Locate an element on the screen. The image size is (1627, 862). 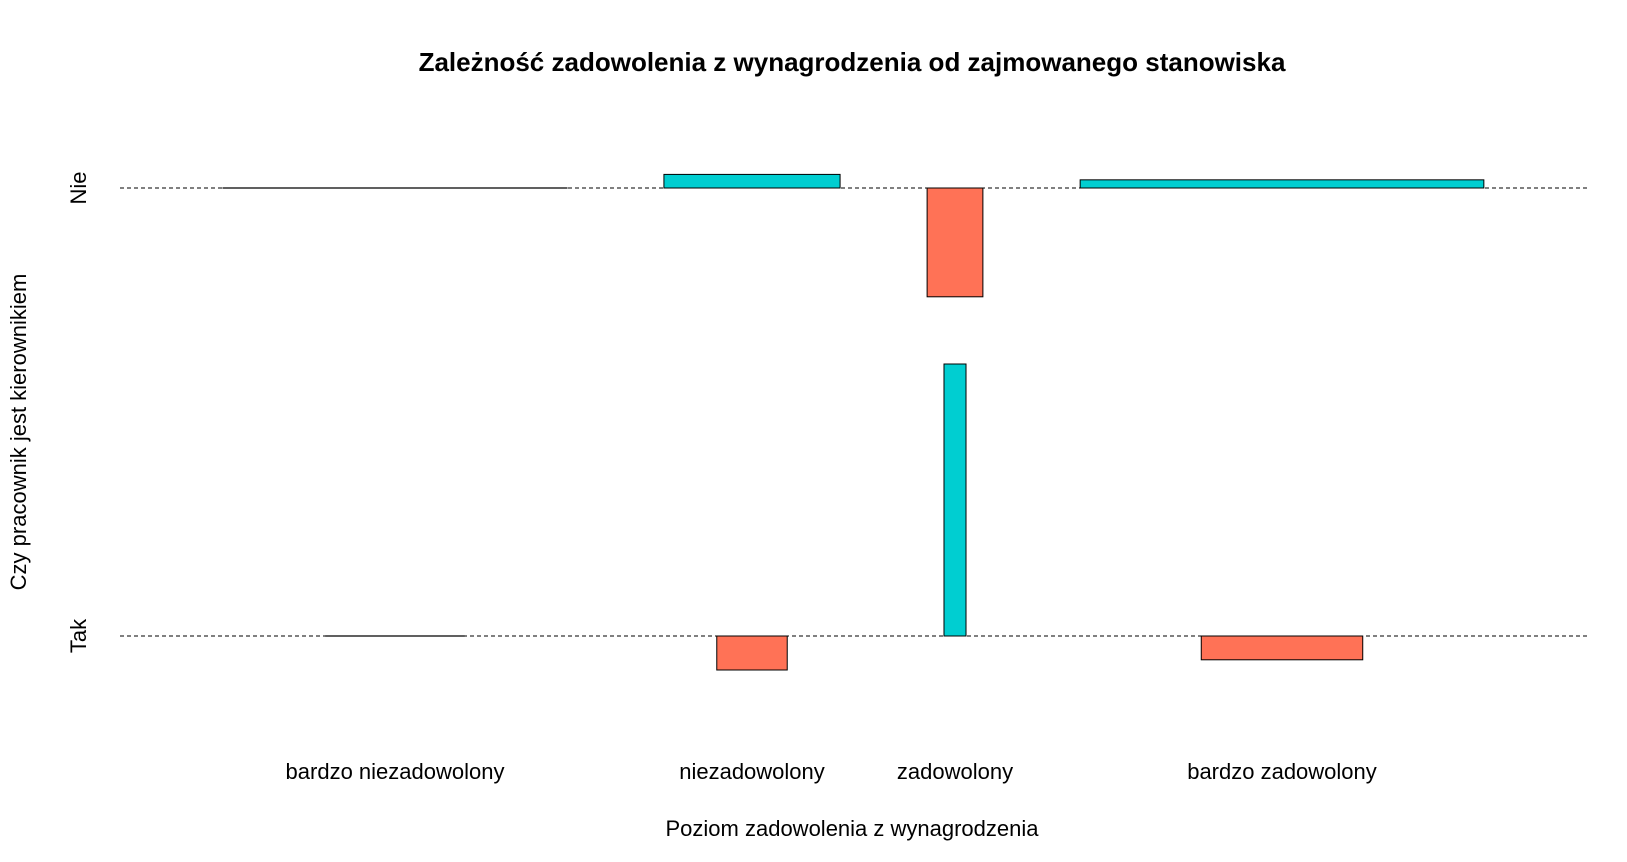
y-tick-tak: Tak is located at coordinates (78, 635).